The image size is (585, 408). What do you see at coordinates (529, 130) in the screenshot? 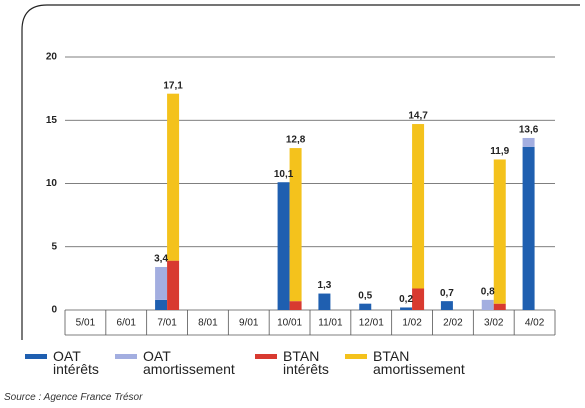
I see `stack-label: 13,6` at bounding box center [529, 130].